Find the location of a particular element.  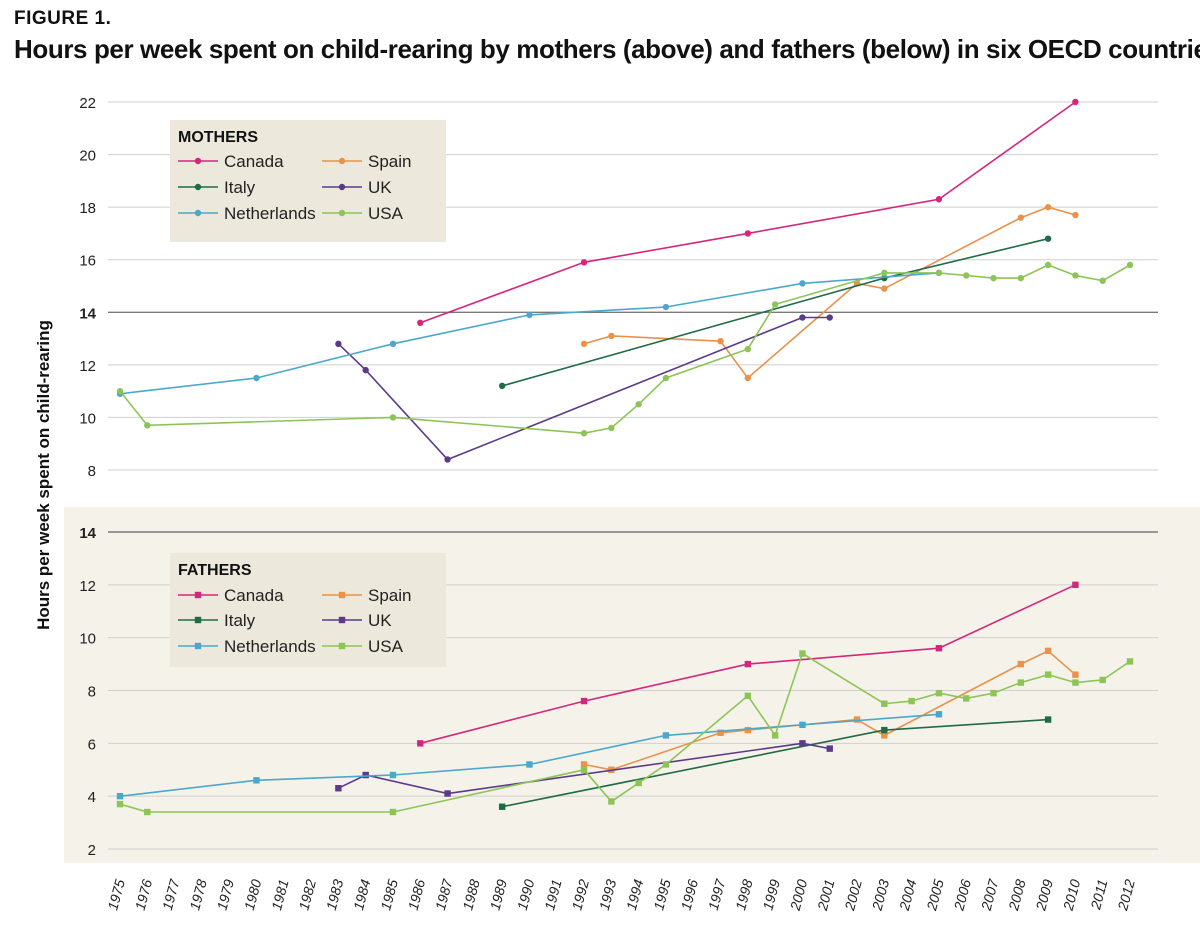

x-tick-label: 1986 is located at coordinates (417, 894).